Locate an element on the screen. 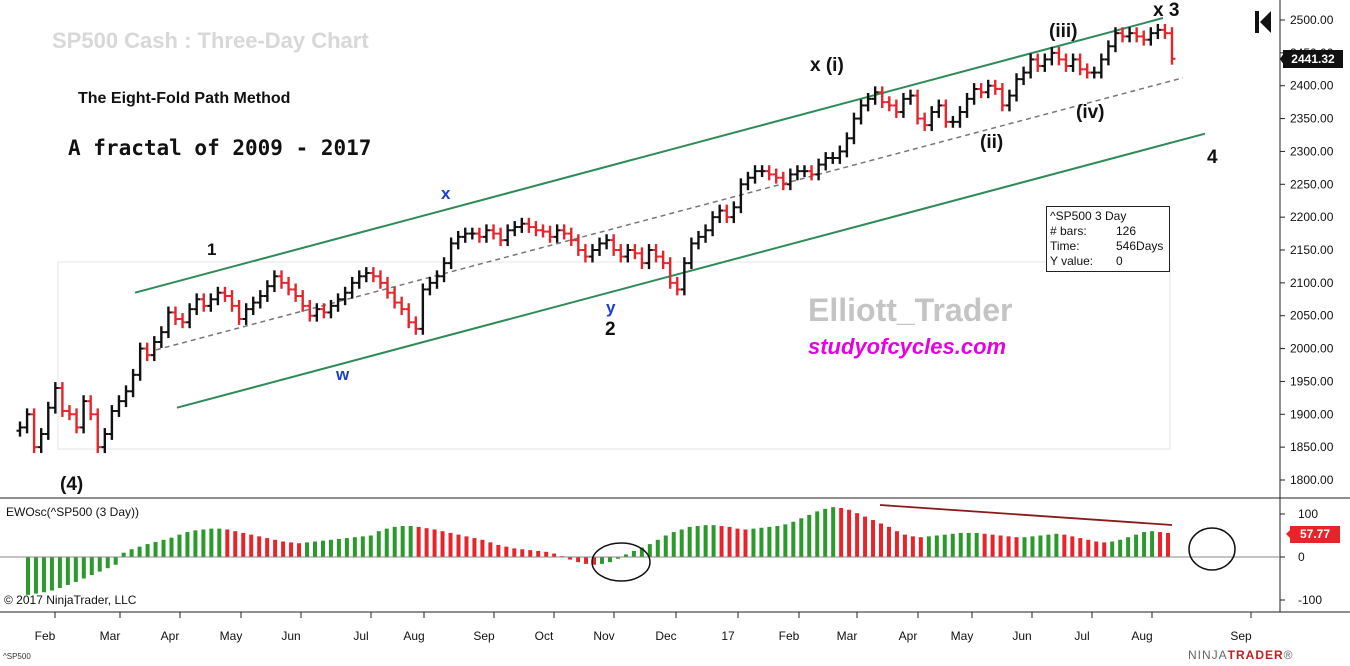  osc-tick-label: 100 is located at coordinates (1308, 514).